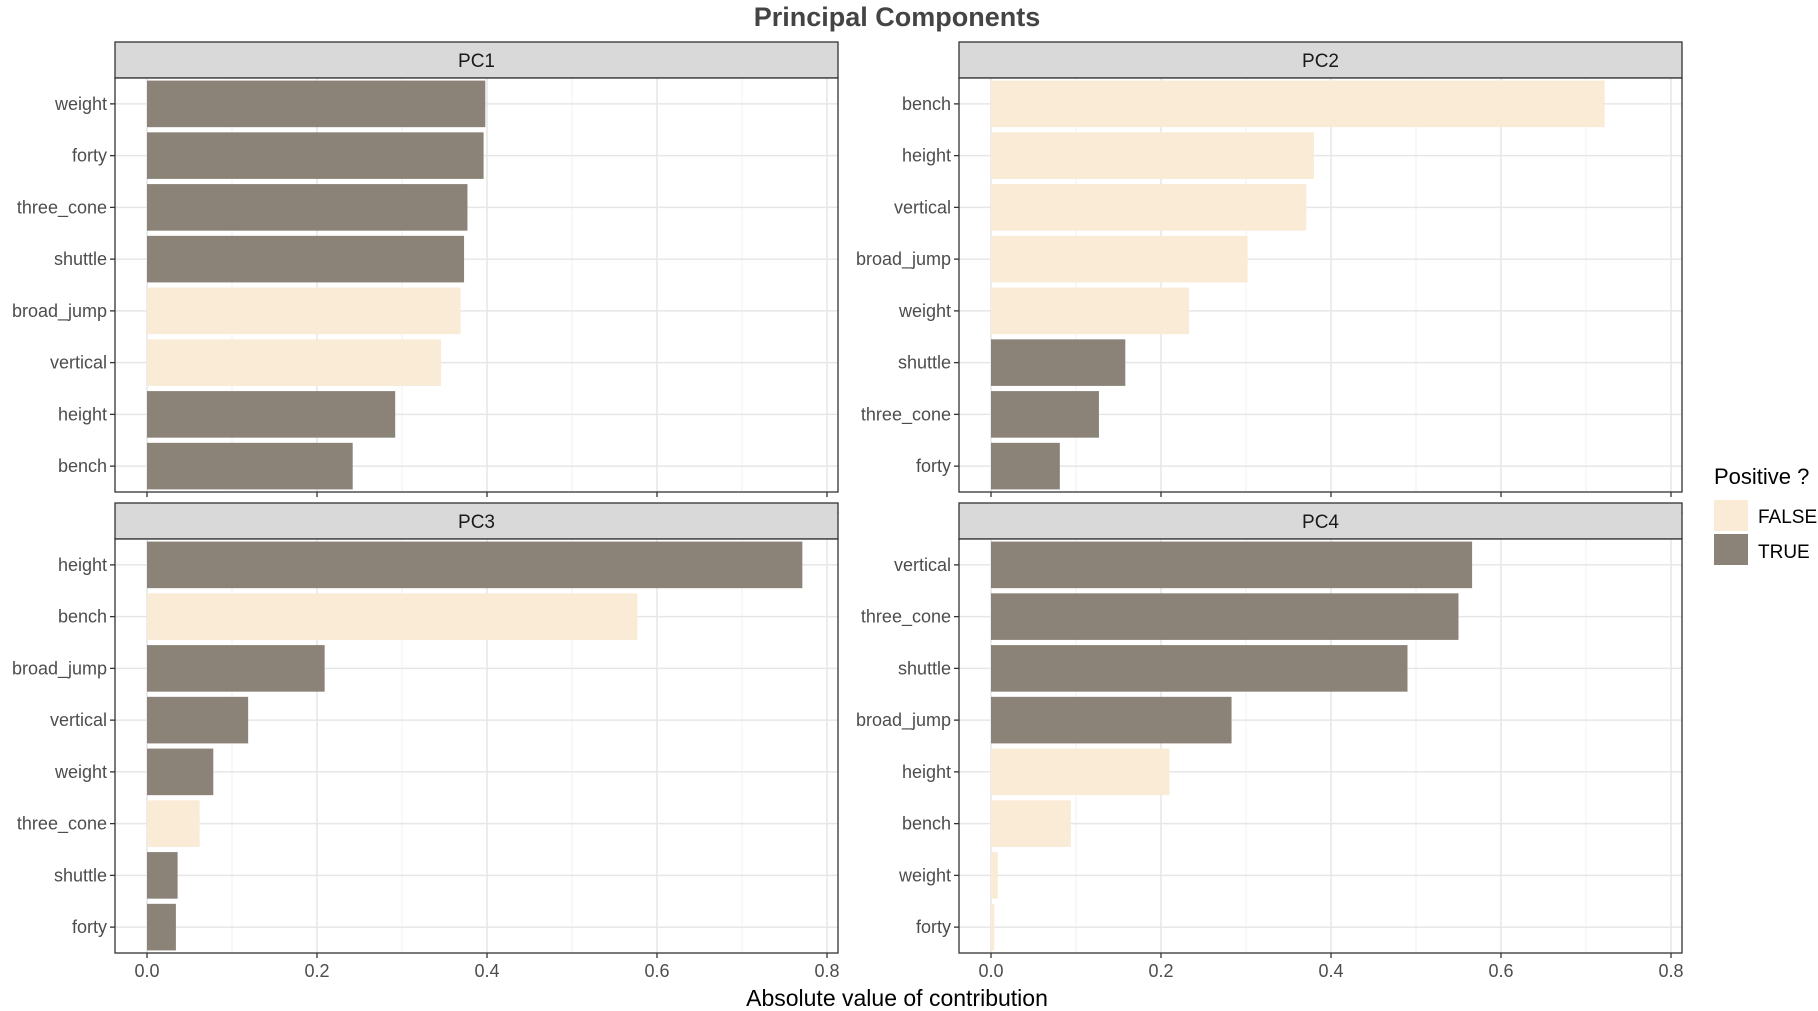 This screenshot has width=1818, height=1011. I want to click on bar-pc3-vertical, so click(198, 720).